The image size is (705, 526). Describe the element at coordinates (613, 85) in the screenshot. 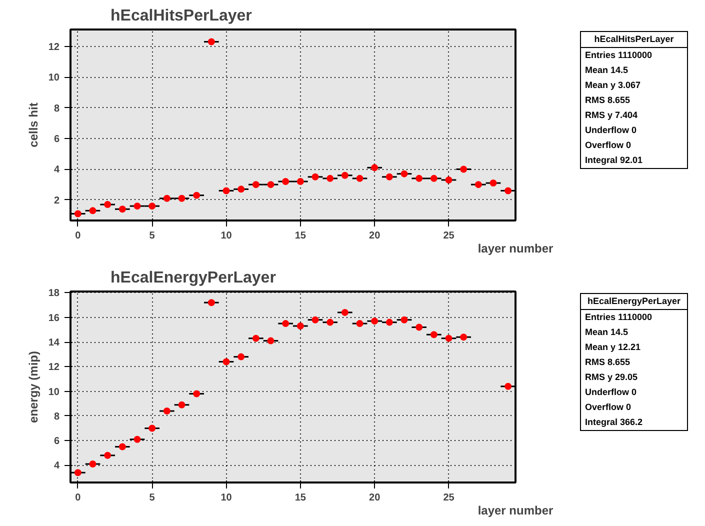

I see `text: Mean y 3.067` at that location.